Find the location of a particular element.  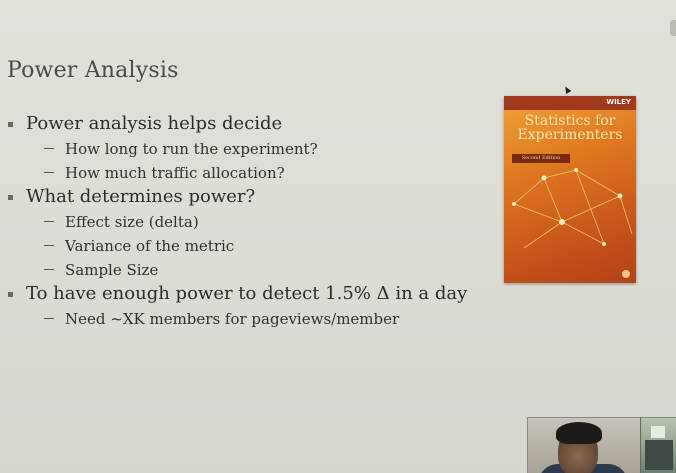

bullet-text: What determines power? is located at coordinates (141, 196).